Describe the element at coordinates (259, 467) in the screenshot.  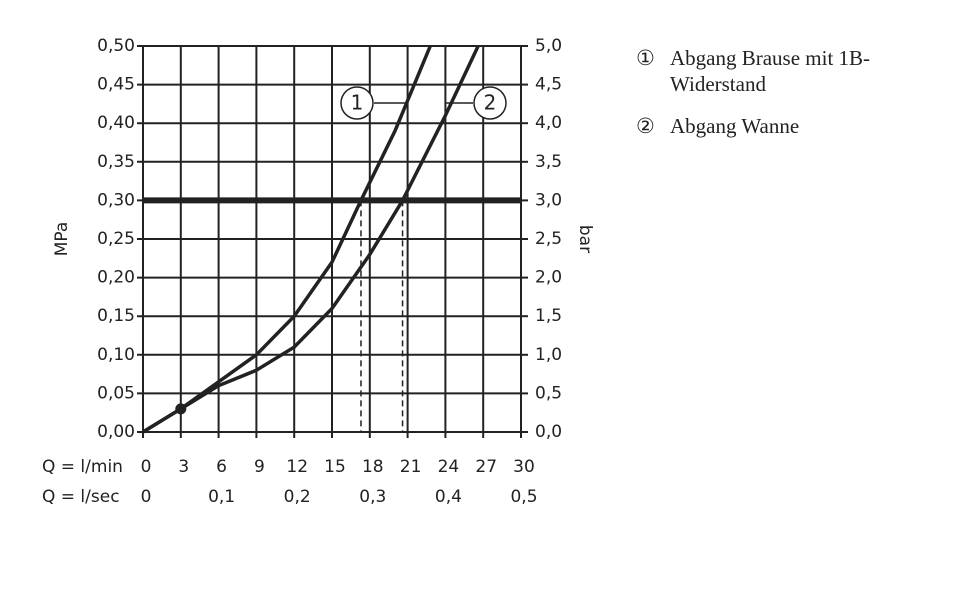
I see `x-tick-label: 9` at that location.